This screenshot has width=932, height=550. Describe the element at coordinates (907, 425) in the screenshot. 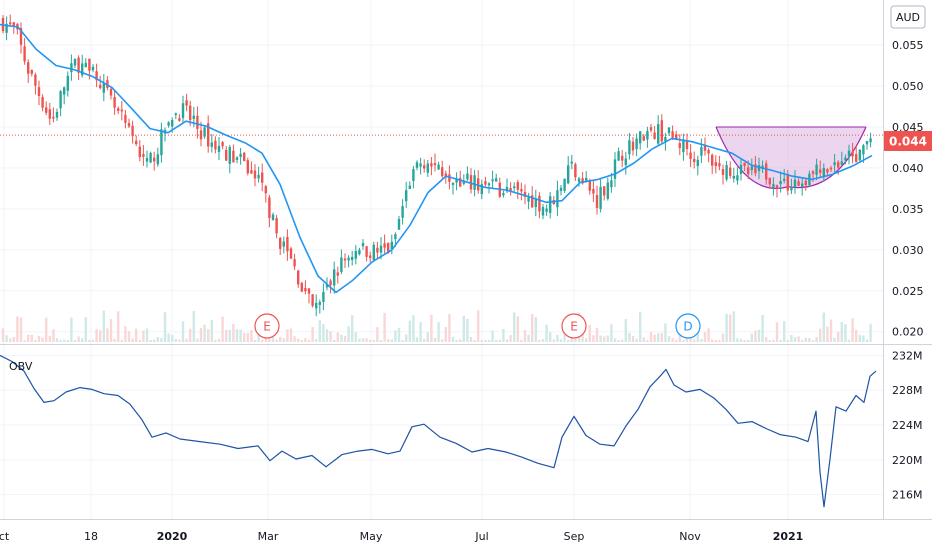

I see `obv-axis: 216M 220M 224M 228M 232M` at that location.